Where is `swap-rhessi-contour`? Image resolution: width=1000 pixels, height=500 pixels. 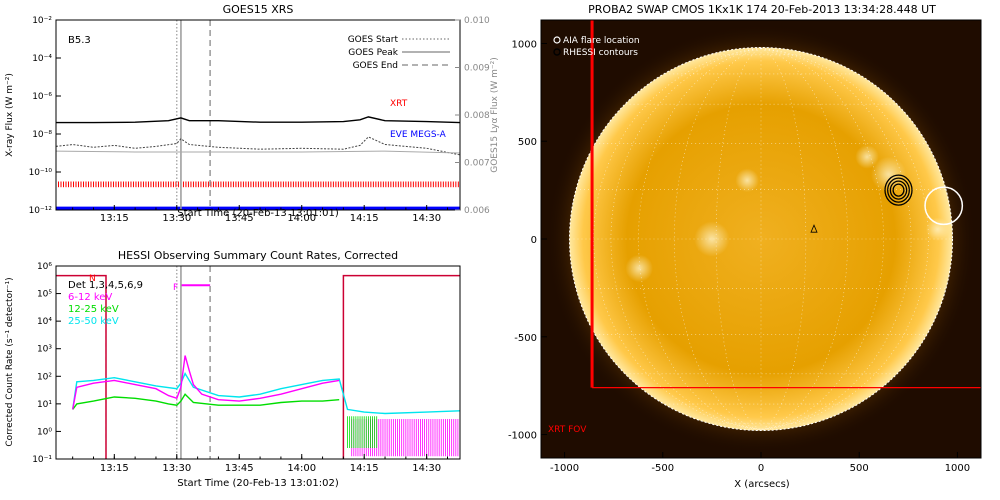
swap-rhessi-contour is located at coordinates (898, 190).